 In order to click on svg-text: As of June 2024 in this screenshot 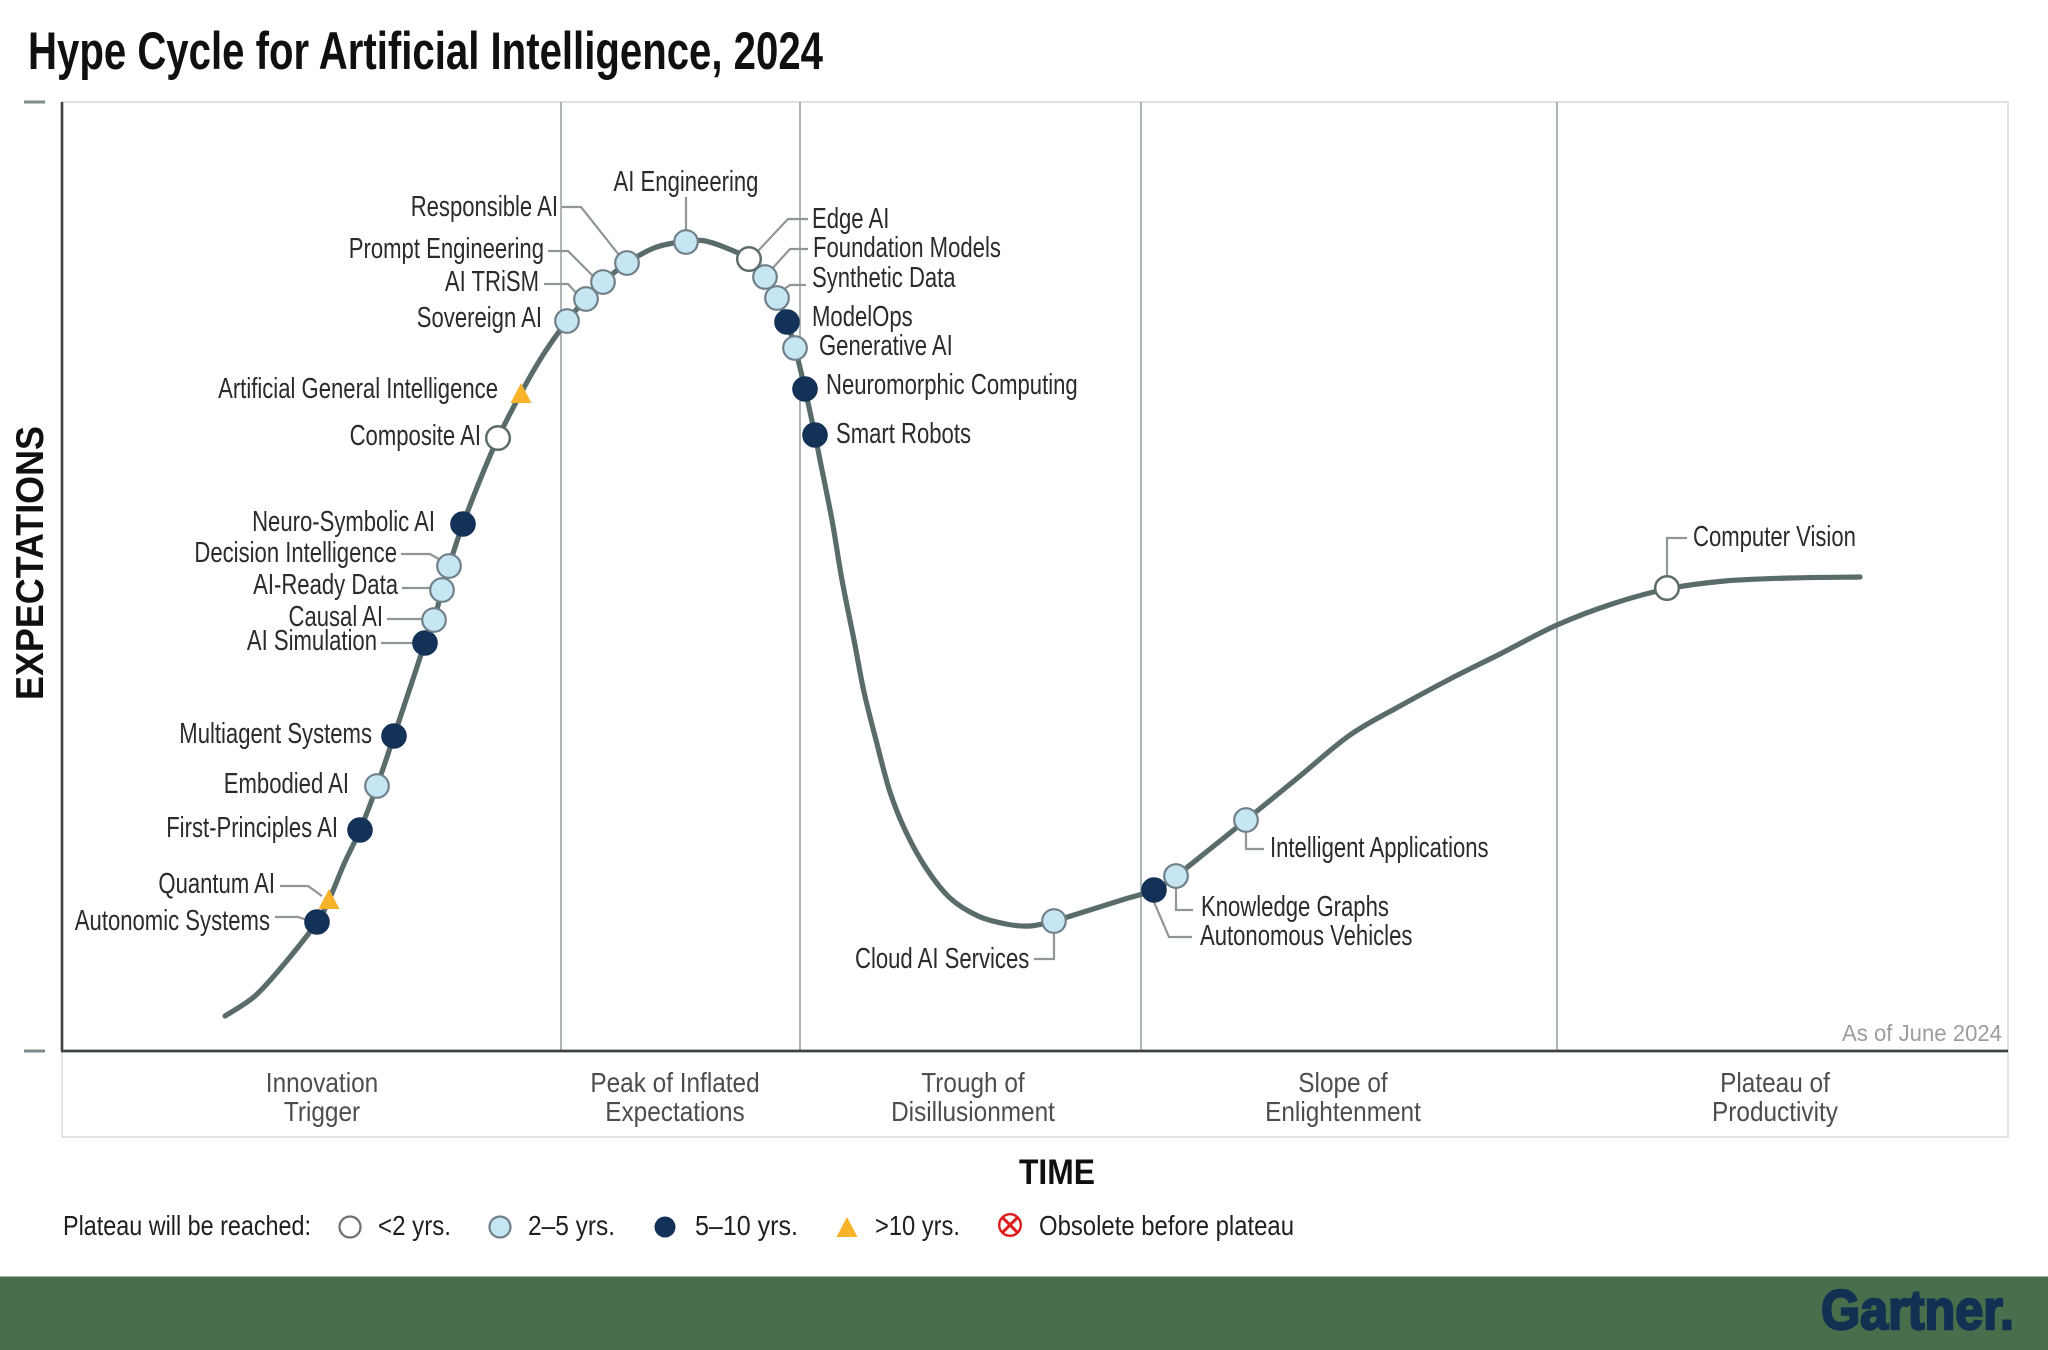, I will do `click(1922, 1033)`.